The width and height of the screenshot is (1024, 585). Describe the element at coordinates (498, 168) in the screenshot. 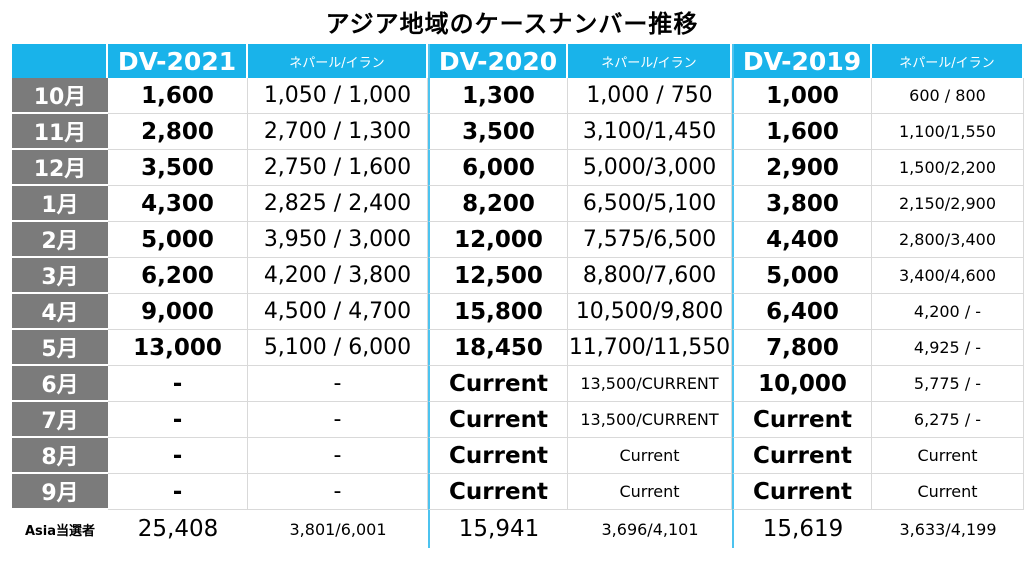

I see `total-cell: 6,000` at that location.